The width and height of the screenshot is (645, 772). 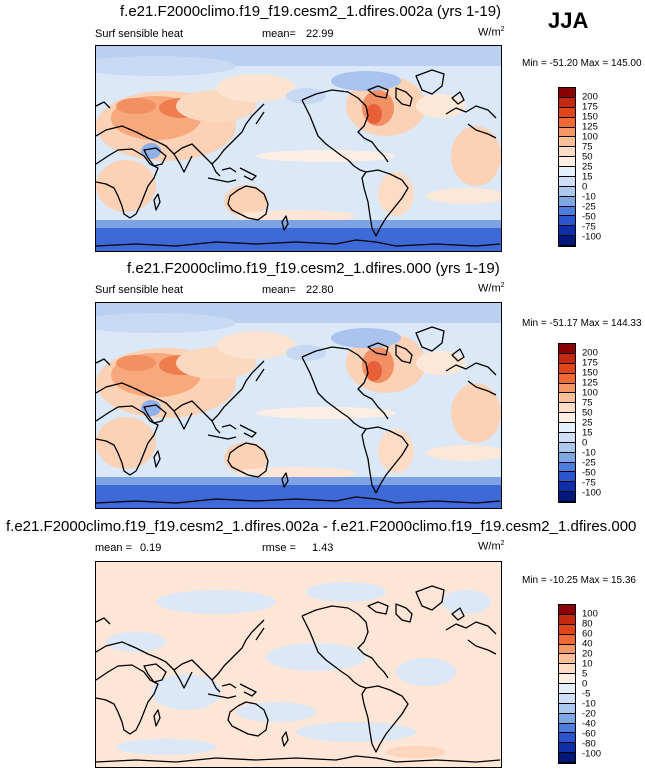 I want to click on colorbar-tick-label: -50, so click(x=589, y=473).